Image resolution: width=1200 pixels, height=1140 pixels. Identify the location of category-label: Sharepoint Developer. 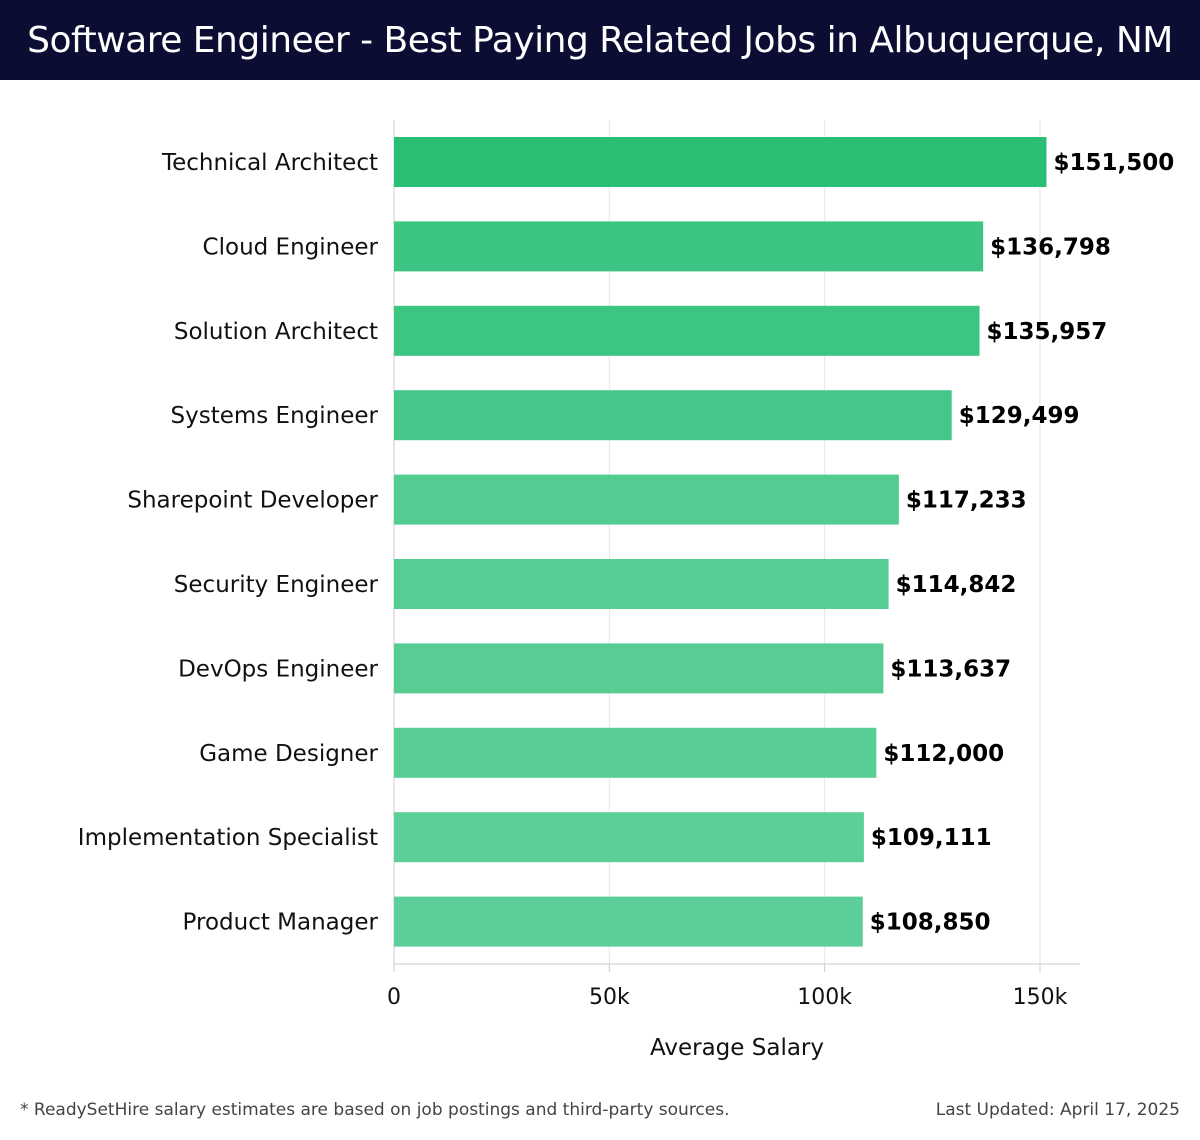
(252, 501).